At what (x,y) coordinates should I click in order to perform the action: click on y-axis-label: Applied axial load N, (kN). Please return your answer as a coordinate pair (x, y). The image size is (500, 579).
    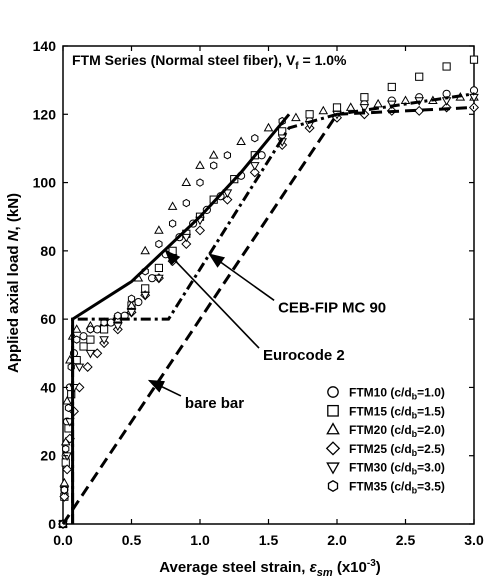
    Looking at the image, I should click on (13, 283).